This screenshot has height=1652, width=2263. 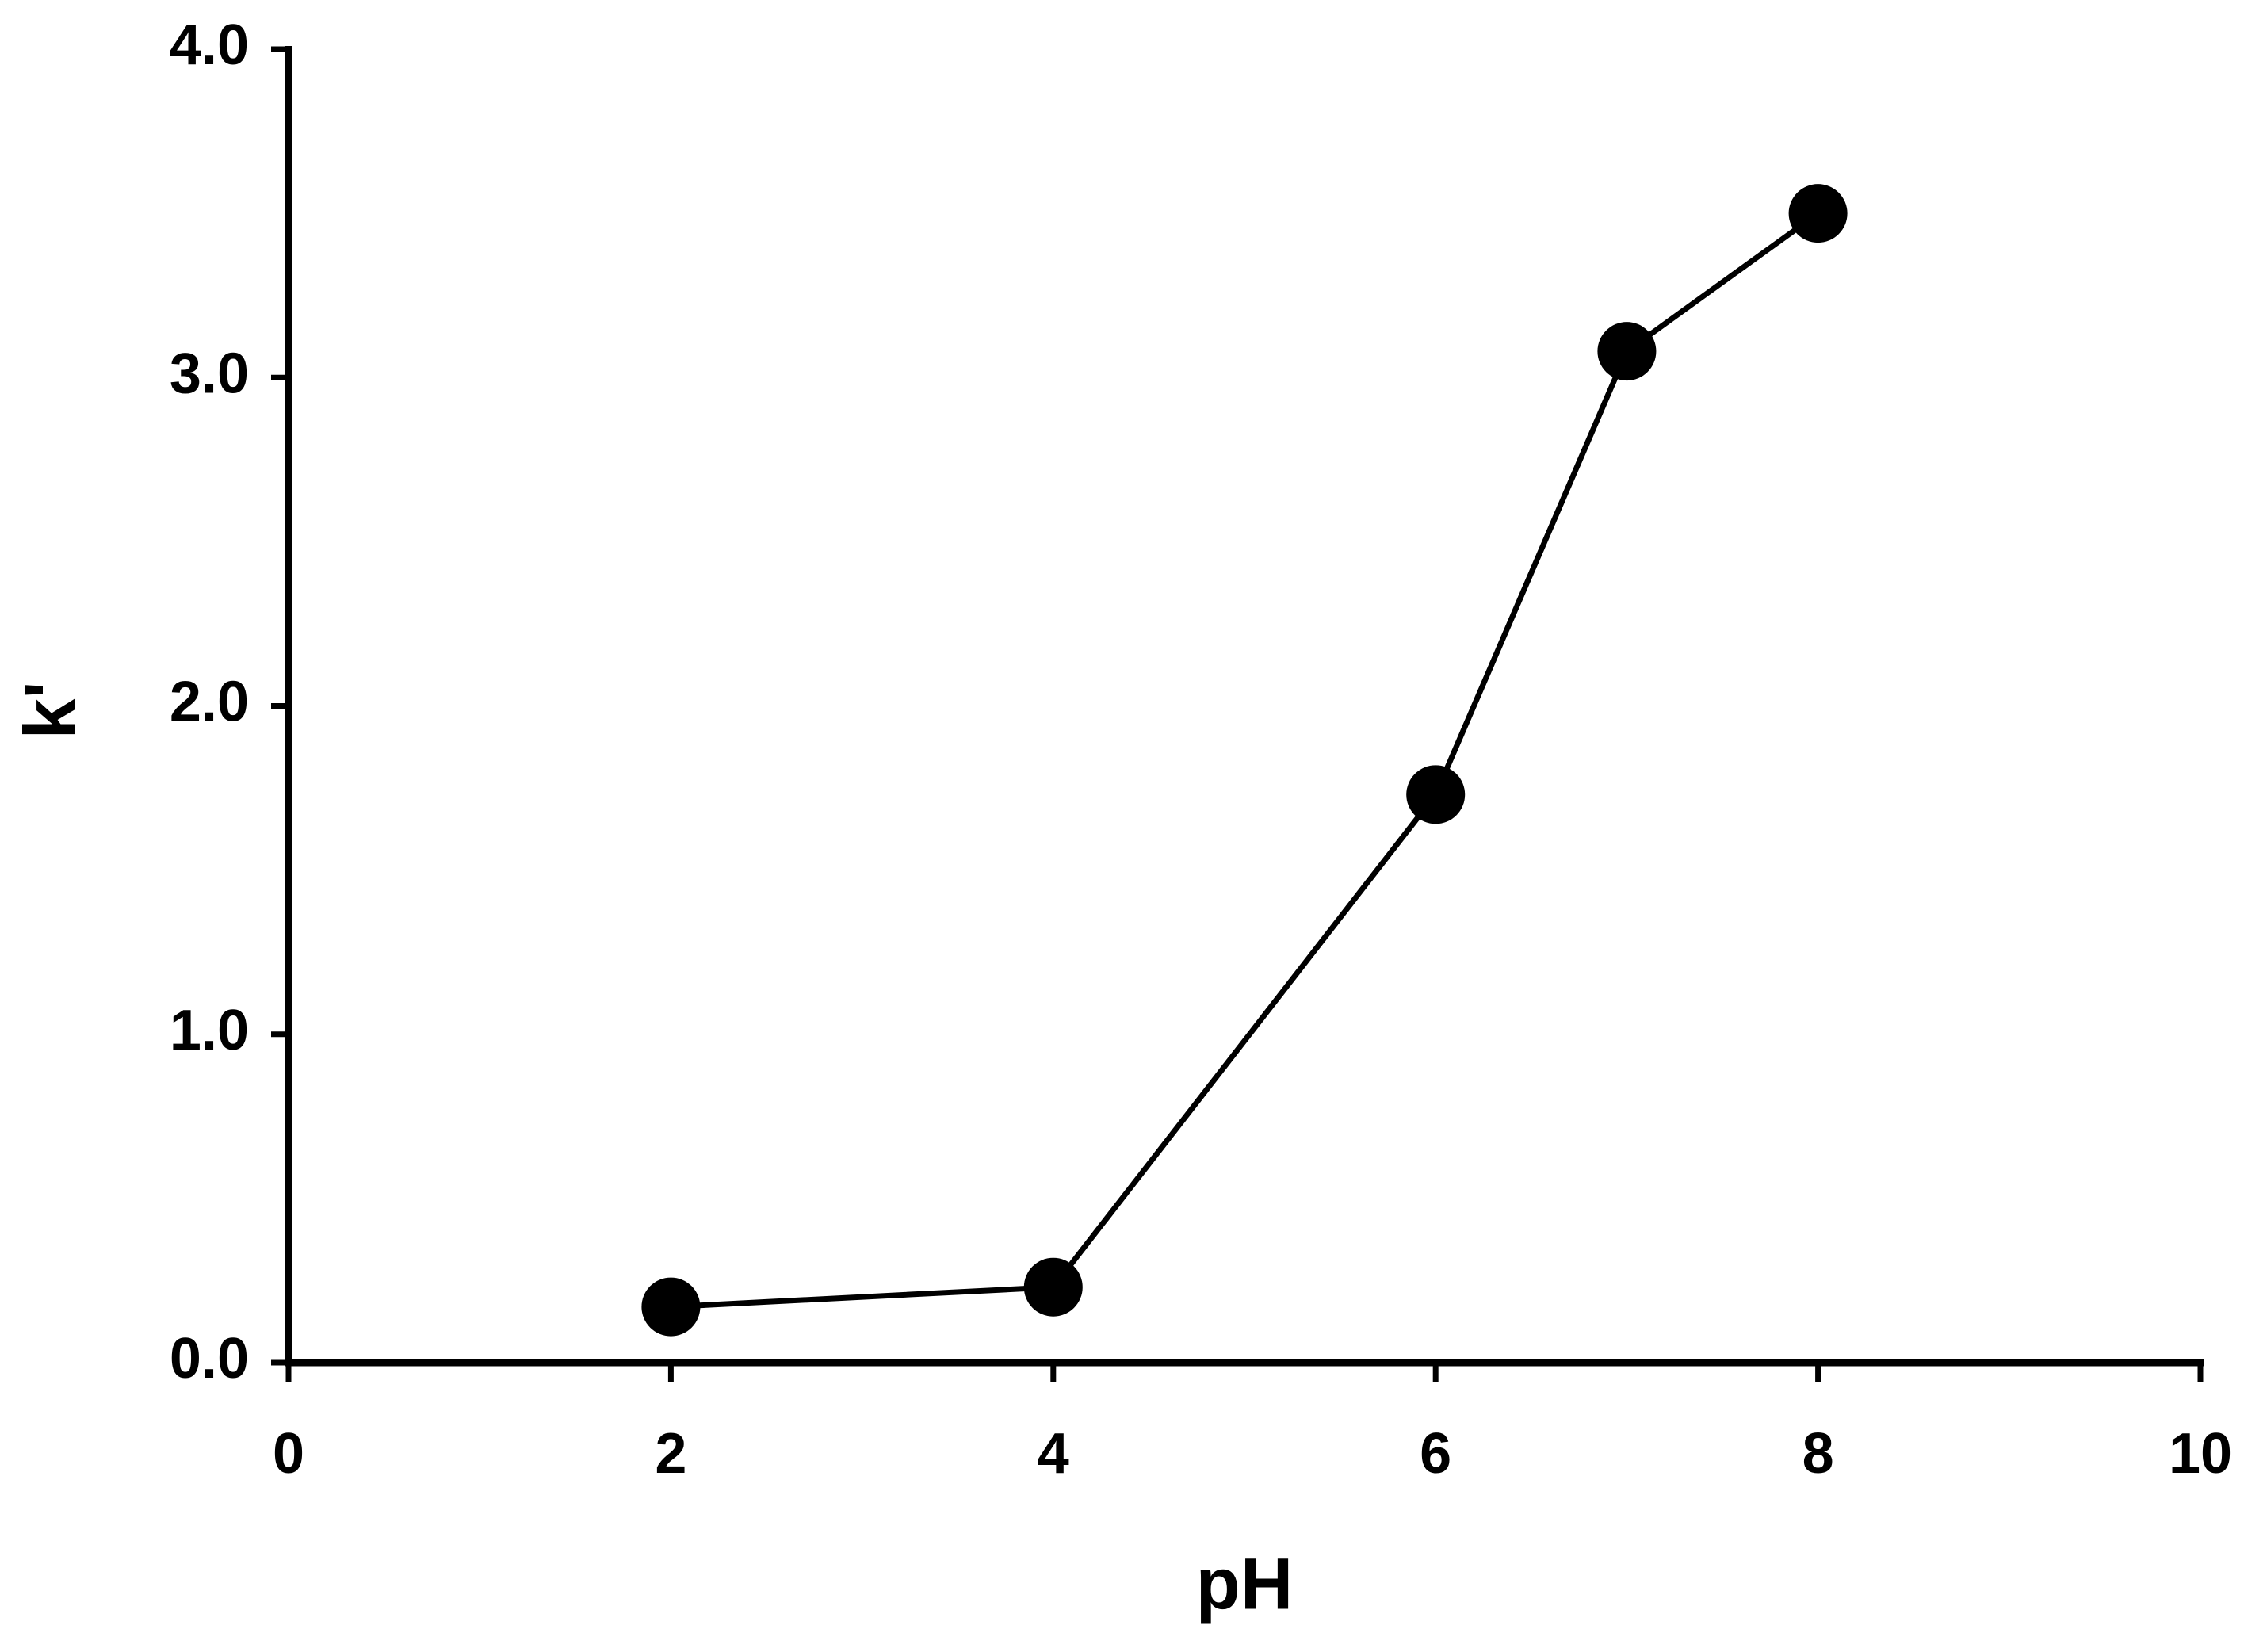 I want to click on y-tick-label: 0.0, so click(x=209, y=1358).